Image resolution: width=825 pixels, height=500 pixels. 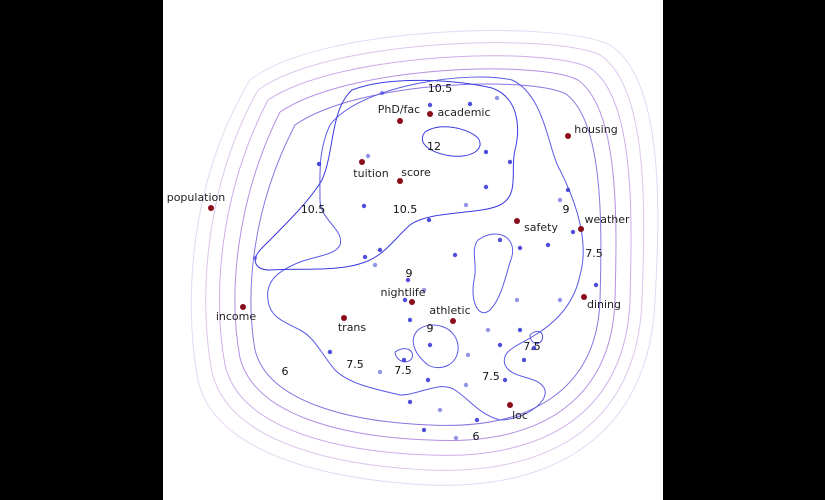 What do you see at coordinates (344, 318) in the screenshot?
I see `feature-point-trans` at bounding box center [344, 318].